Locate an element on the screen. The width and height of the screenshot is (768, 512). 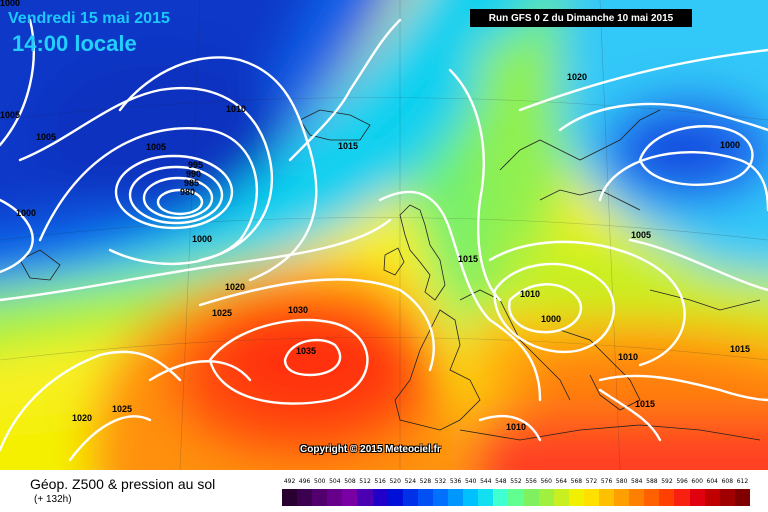
copyright-notice: Copyright © 2015 Meteociel.fr is located at coordinates (370, 449).